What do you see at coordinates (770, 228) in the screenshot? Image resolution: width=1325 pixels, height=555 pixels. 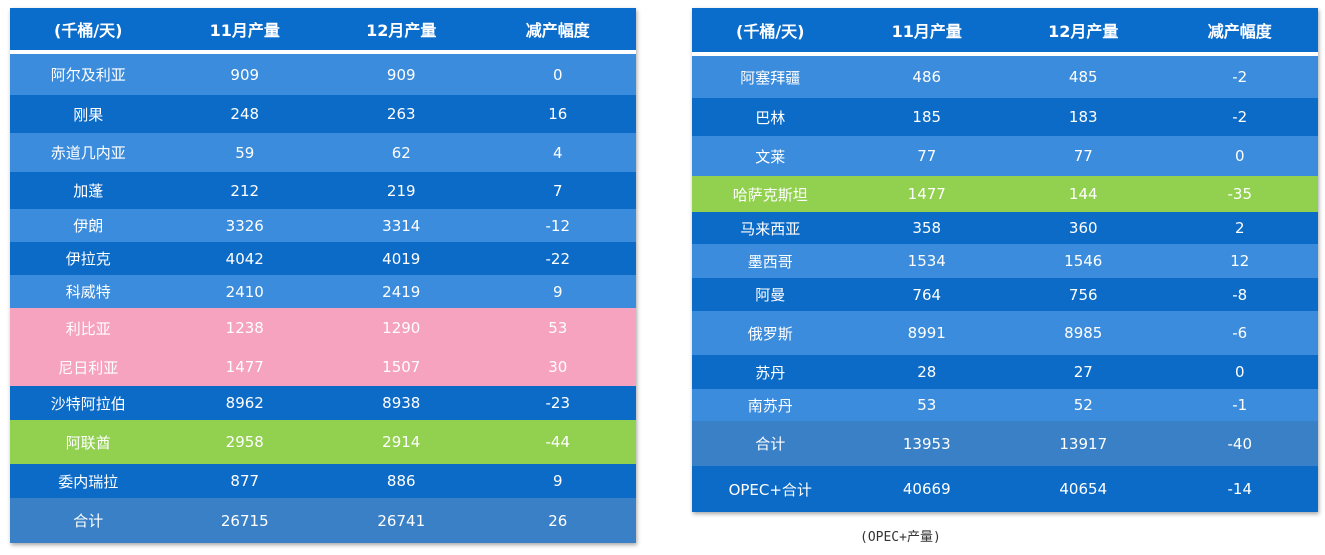 I see `table-cell: 马来西亚` at bounding box center [770, 228].